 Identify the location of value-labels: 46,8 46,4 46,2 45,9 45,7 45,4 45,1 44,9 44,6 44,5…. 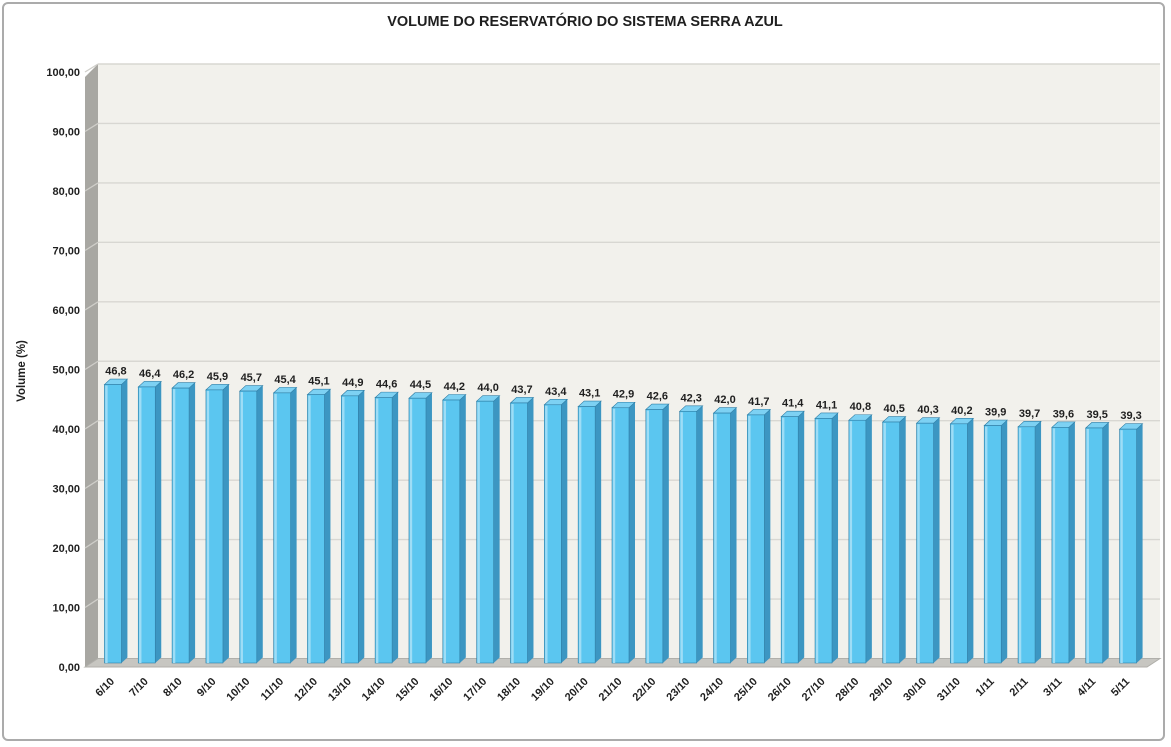
(623, 394).